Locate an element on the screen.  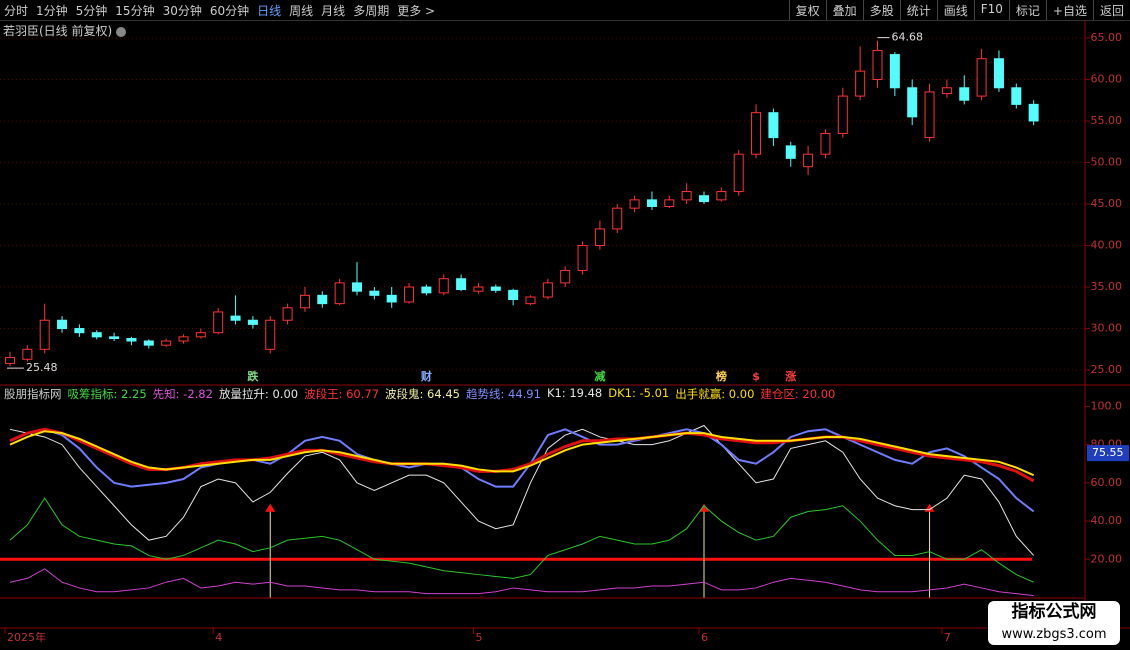
period-tab: 5分钟 is located at coordinates (91, 11).